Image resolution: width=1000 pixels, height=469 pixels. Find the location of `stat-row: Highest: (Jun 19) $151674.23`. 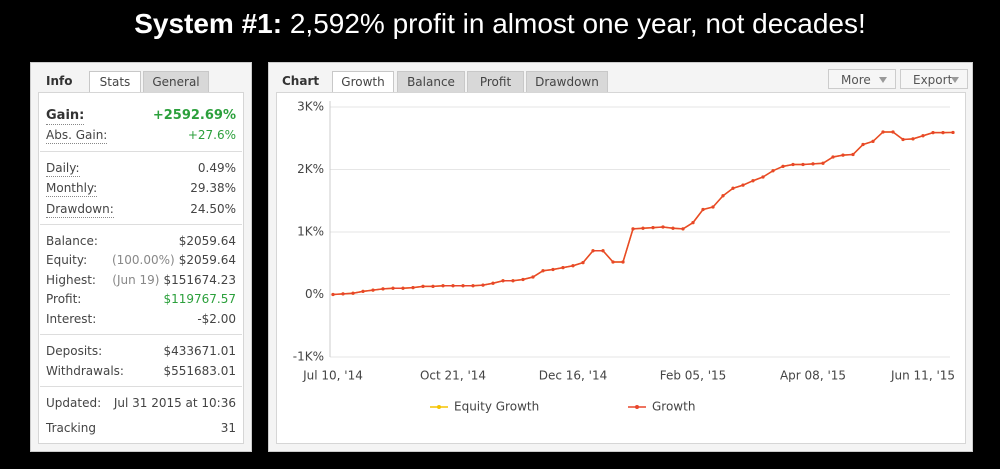

stat-row: Highest: (Jun 19) $151674.23 is located at coordinates (141, 280).